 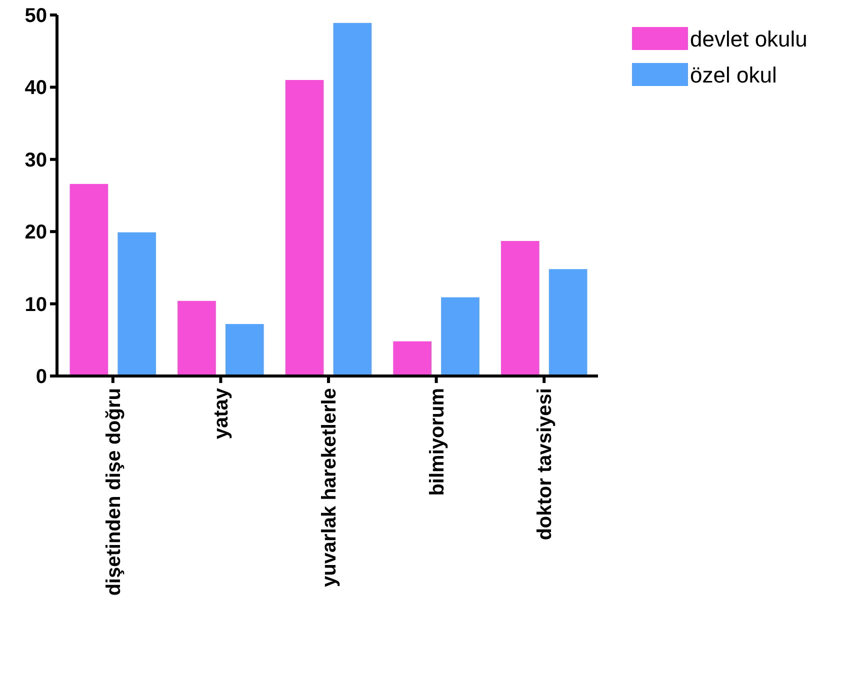 I want to click on y-tick-label: 30, so click(x=35, y=160).